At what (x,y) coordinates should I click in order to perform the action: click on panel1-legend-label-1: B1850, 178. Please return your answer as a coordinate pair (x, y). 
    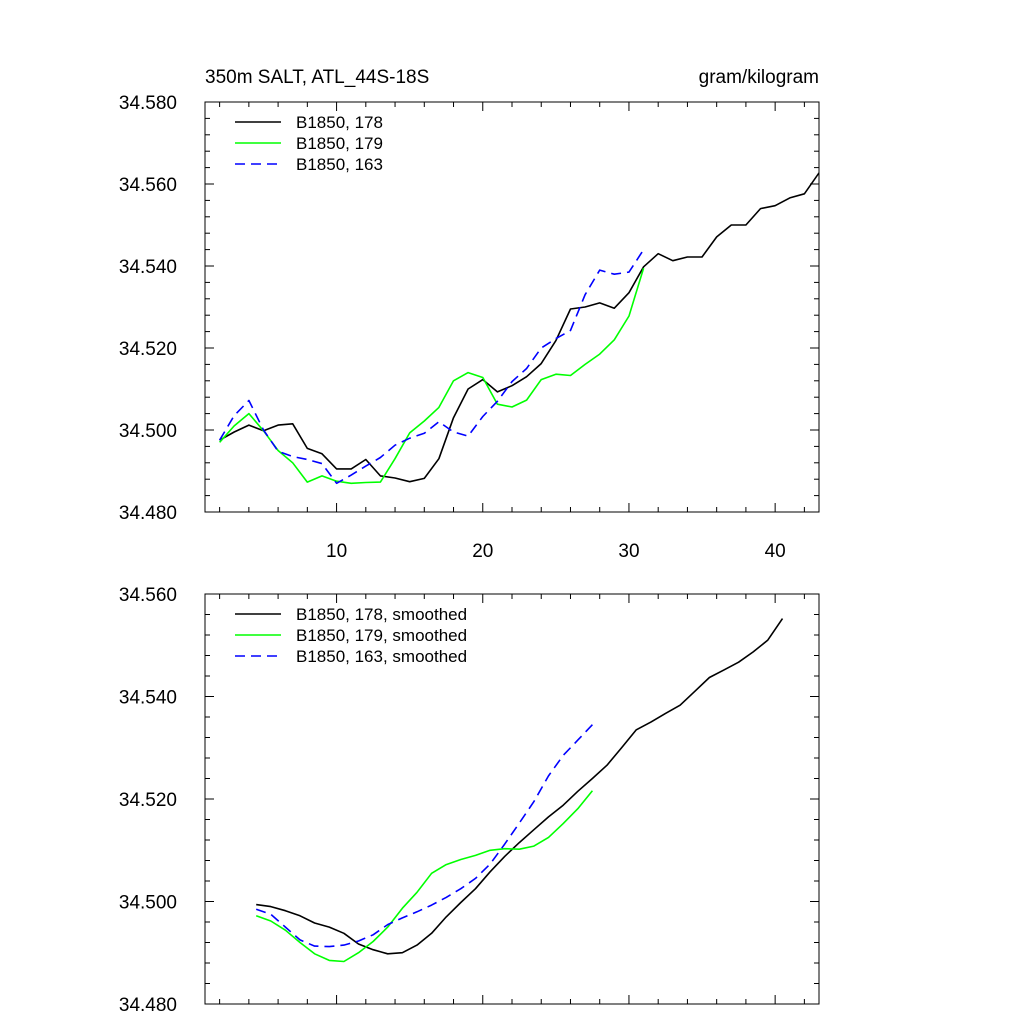
    Looking at the image, I should click on (339, 122).